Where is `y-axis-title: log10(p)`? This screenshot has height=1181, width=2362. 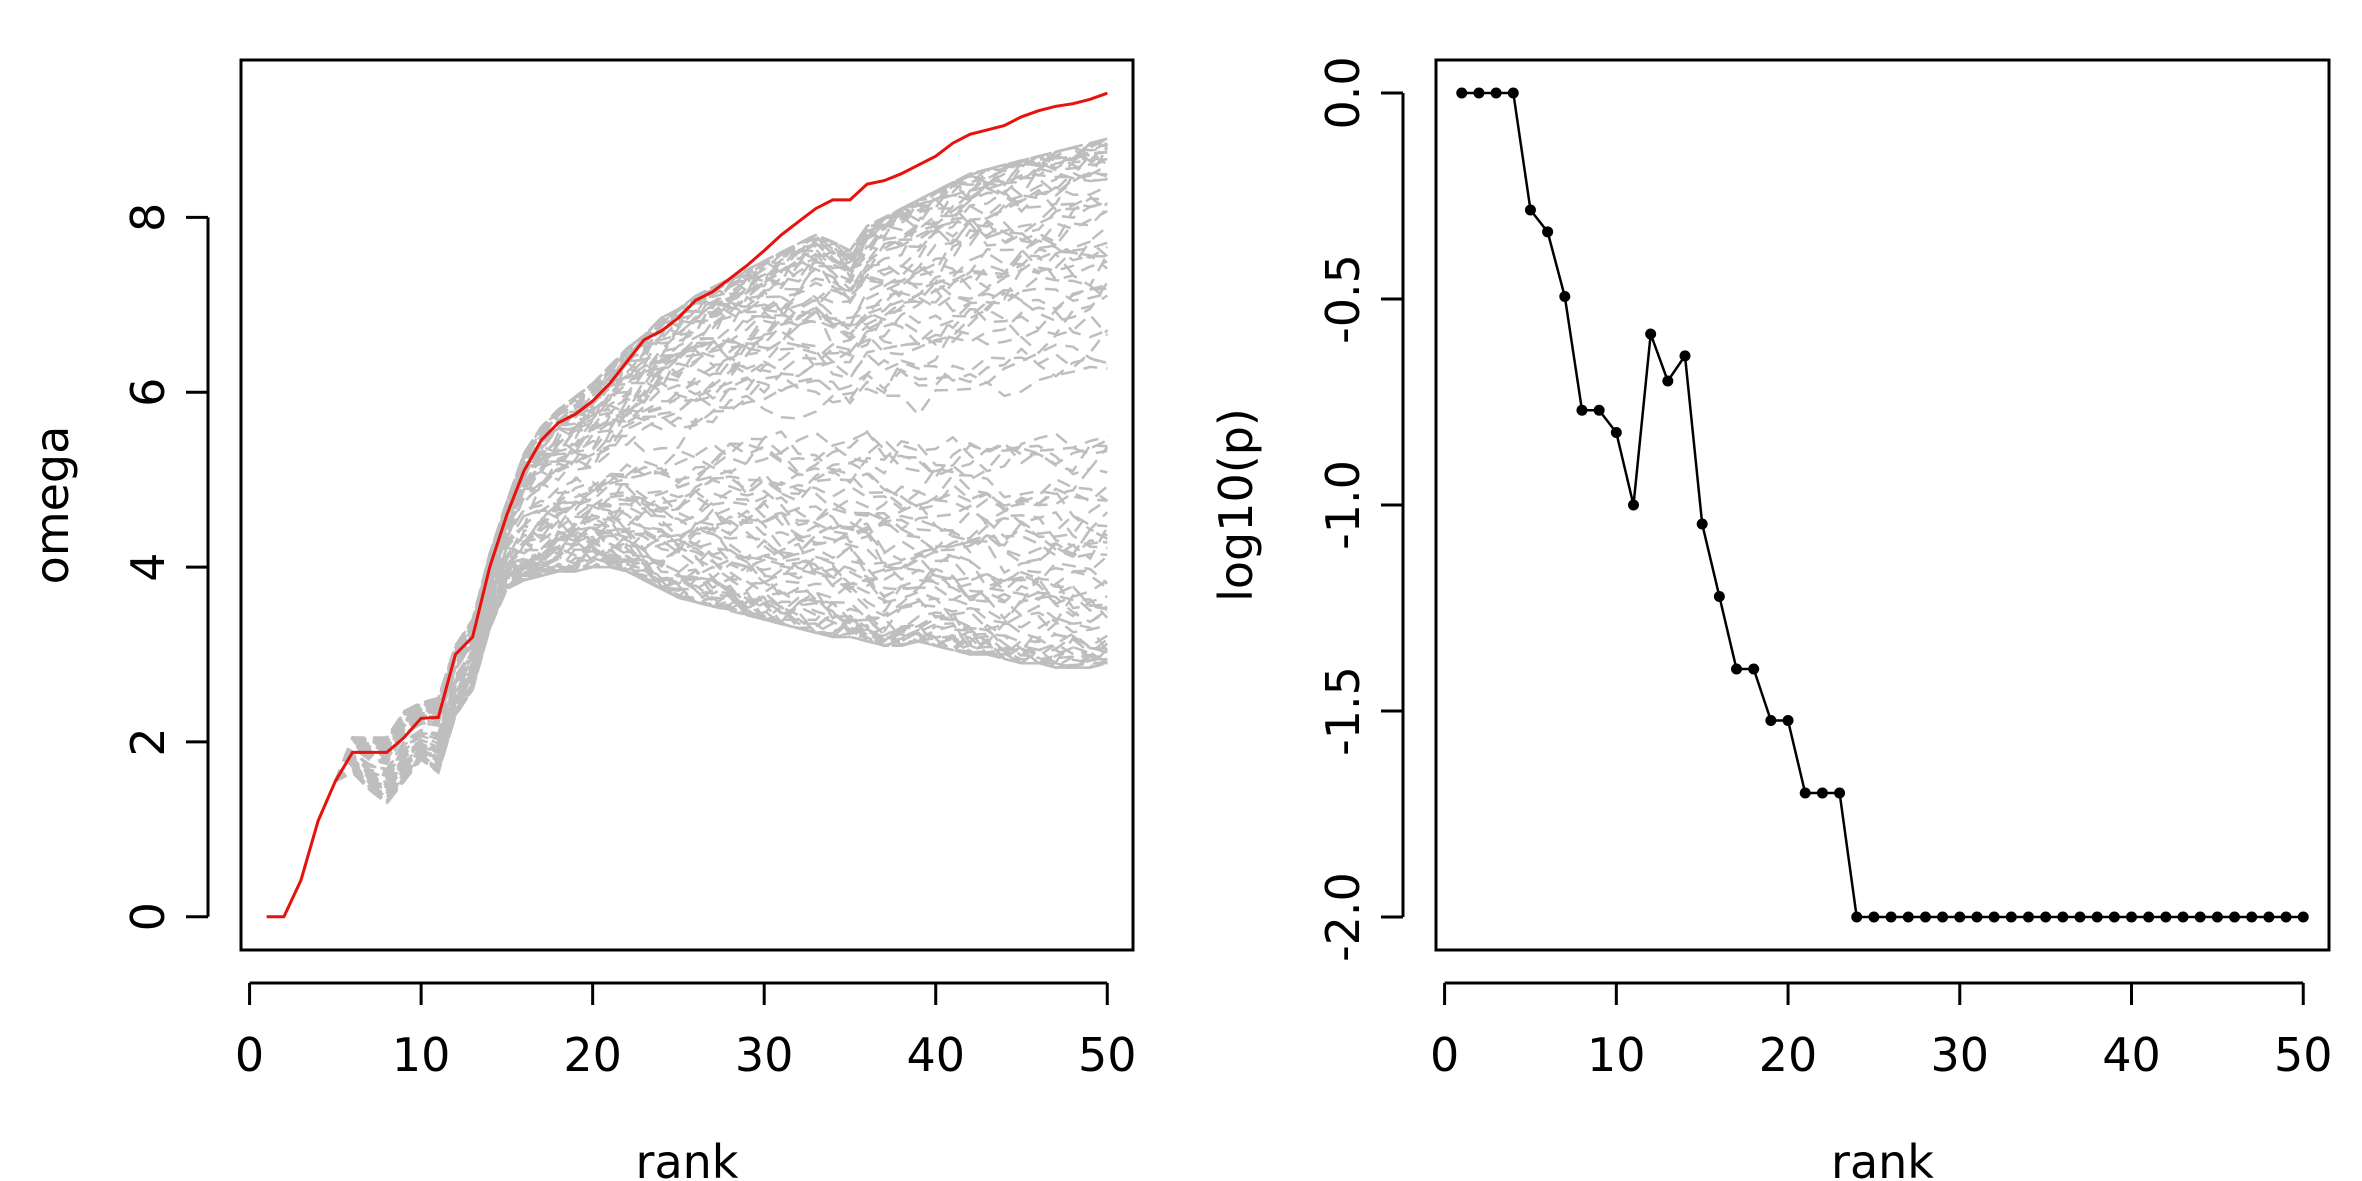
y-axis-title: log10(p) is located at coordinates (1236, 505).